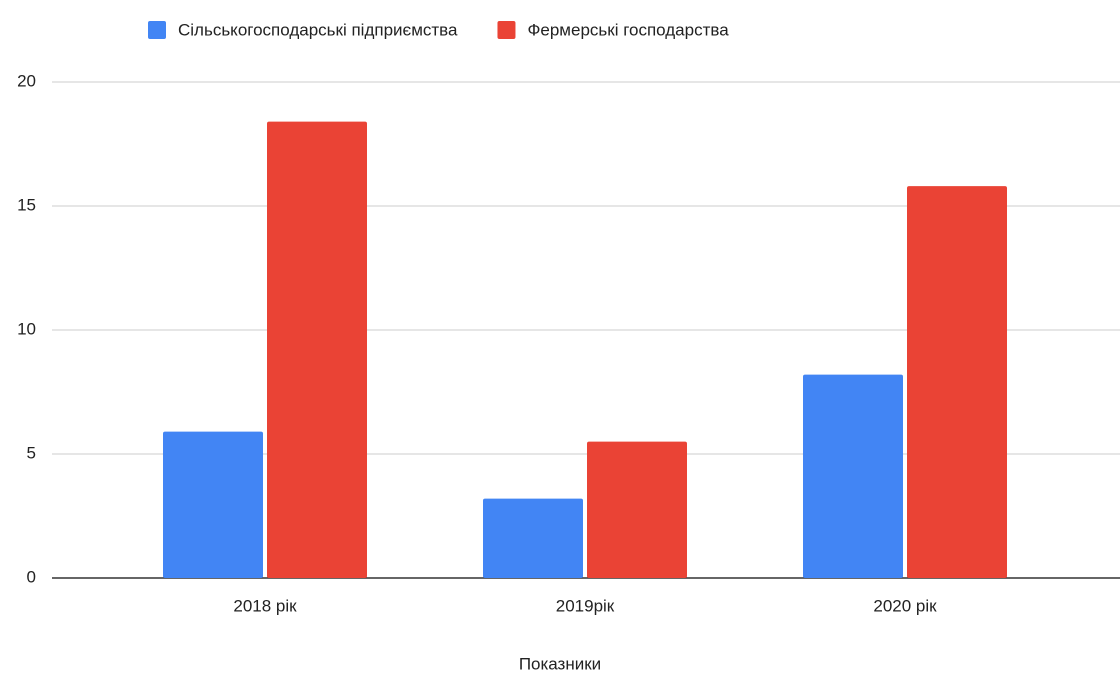 The width and height of the screenshot is (1120, 680). Describe the element at coordinates (31, 576) in the screenshot. I see `y-tick-label: 0` at that location.